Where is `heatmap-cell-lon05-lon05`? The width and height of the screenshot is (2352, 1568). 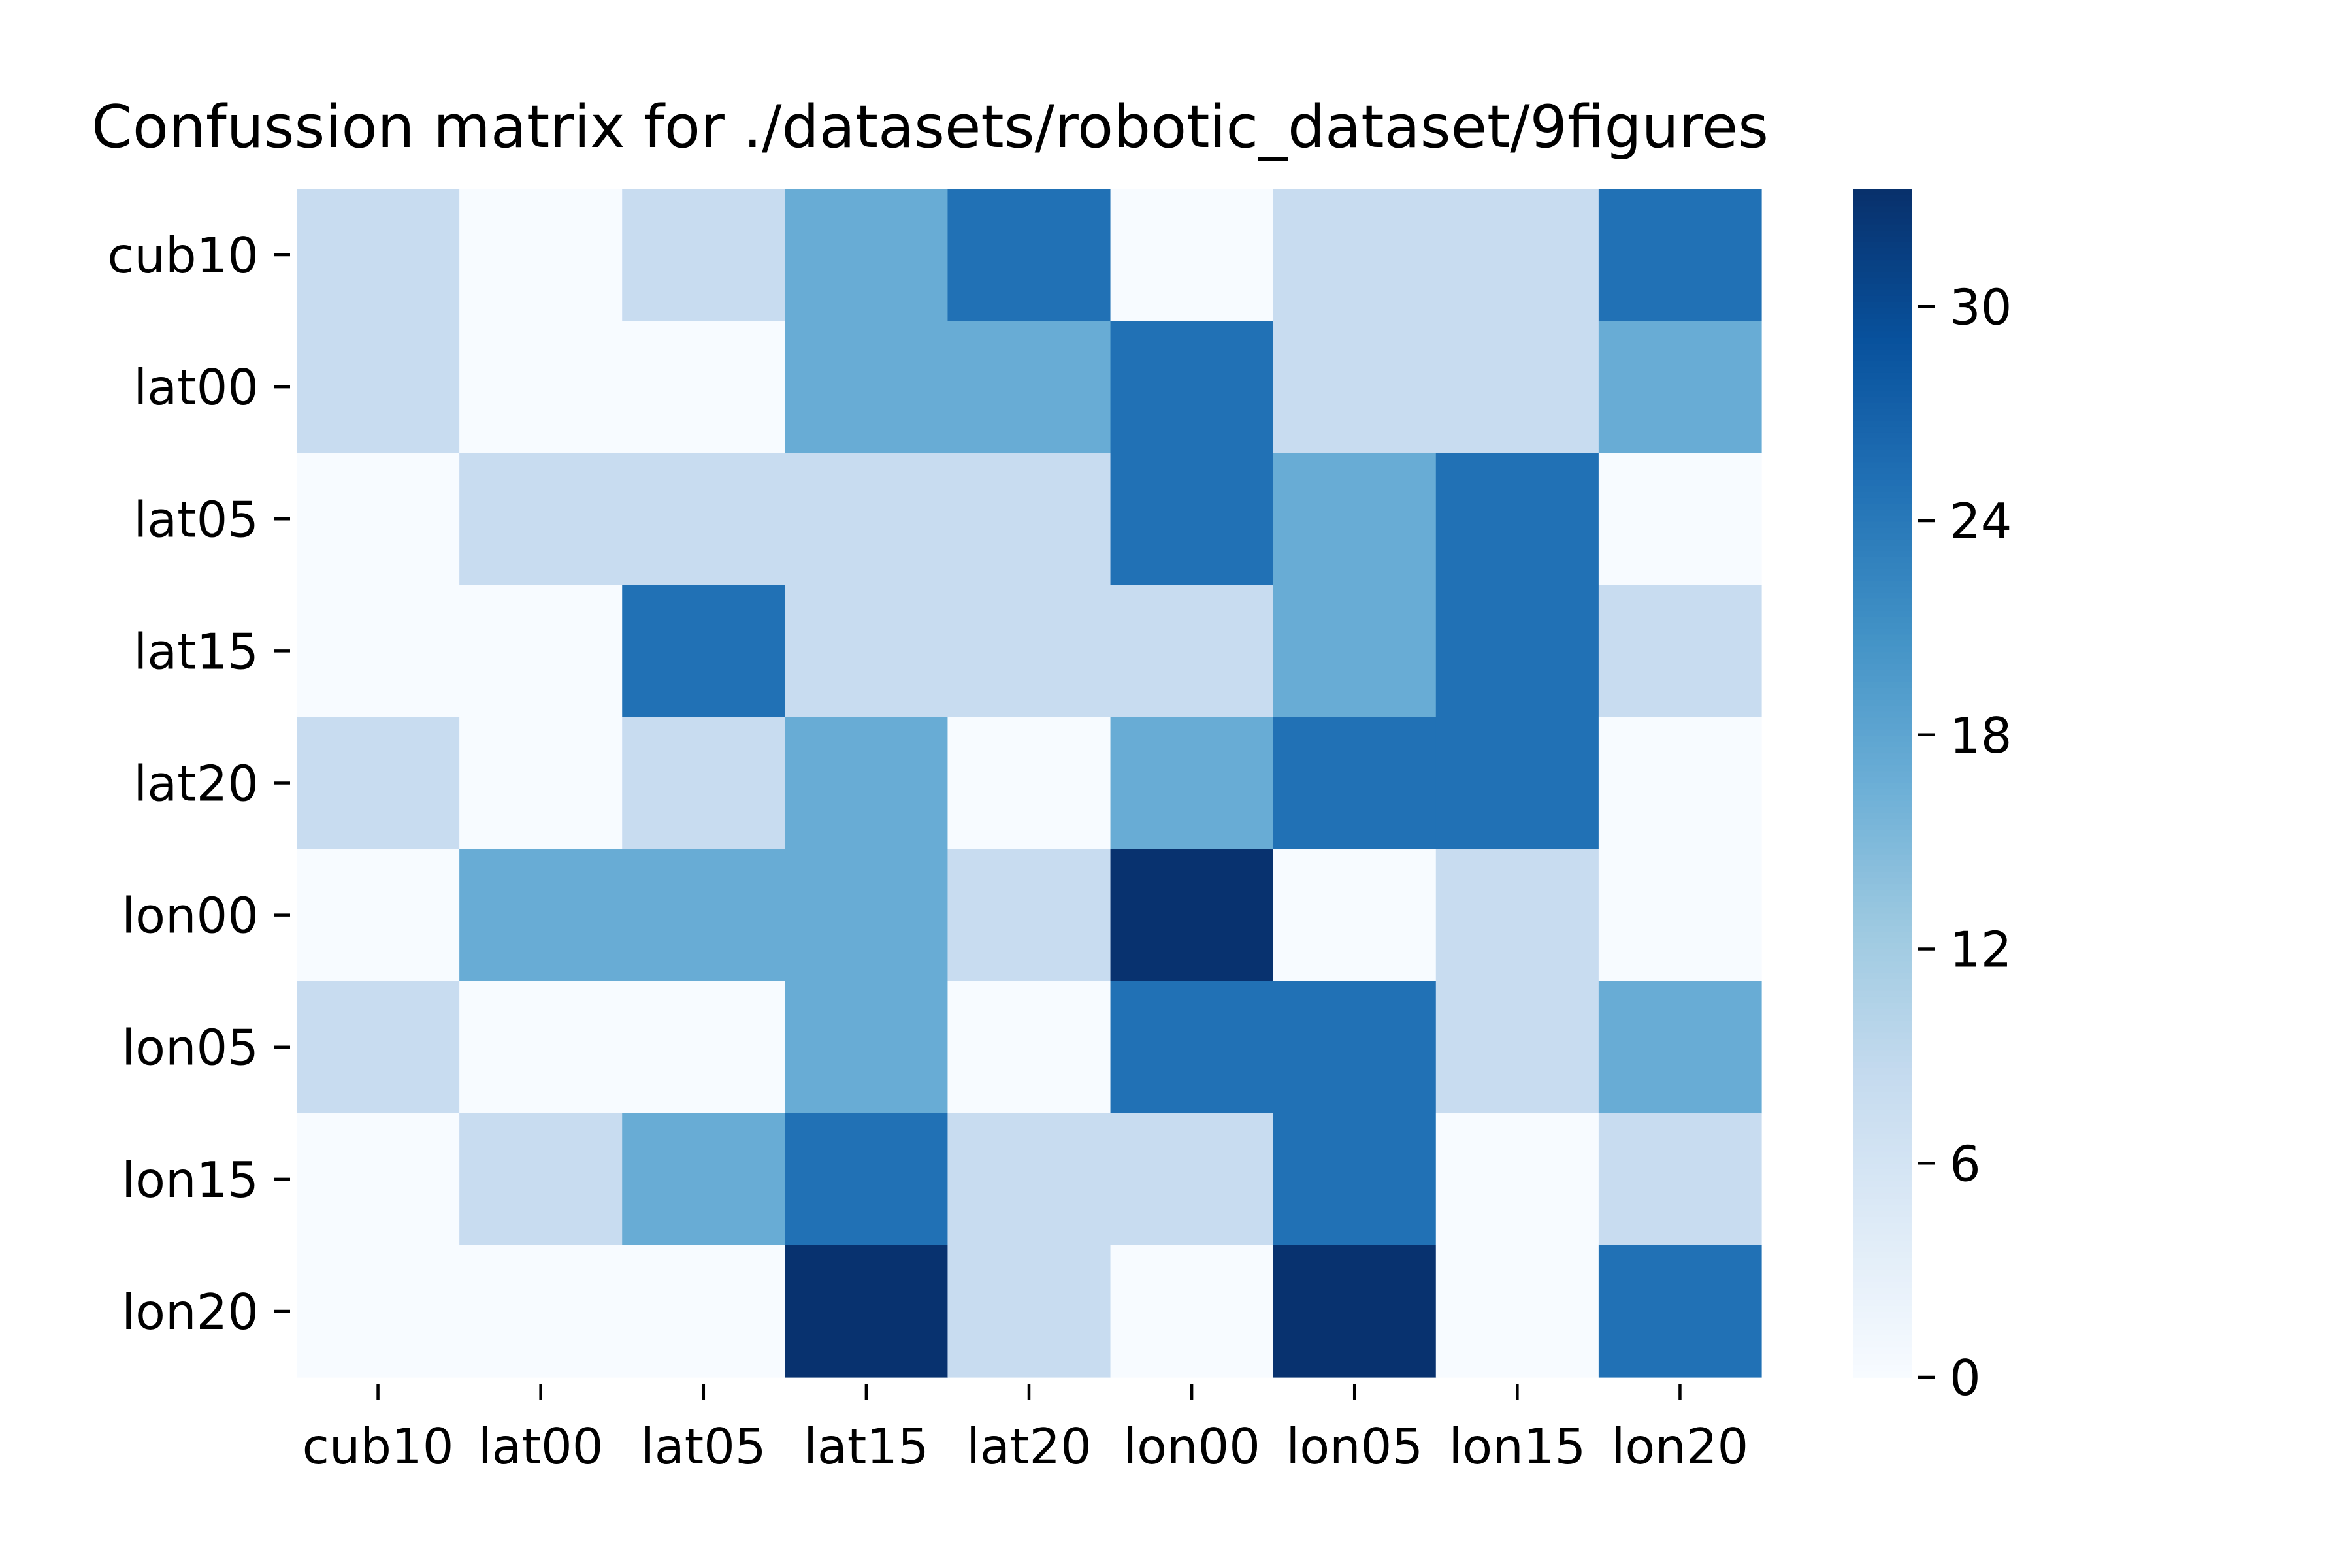 heatmap-cell-lon05-lon05 is located at coordinates (1355, 1047).